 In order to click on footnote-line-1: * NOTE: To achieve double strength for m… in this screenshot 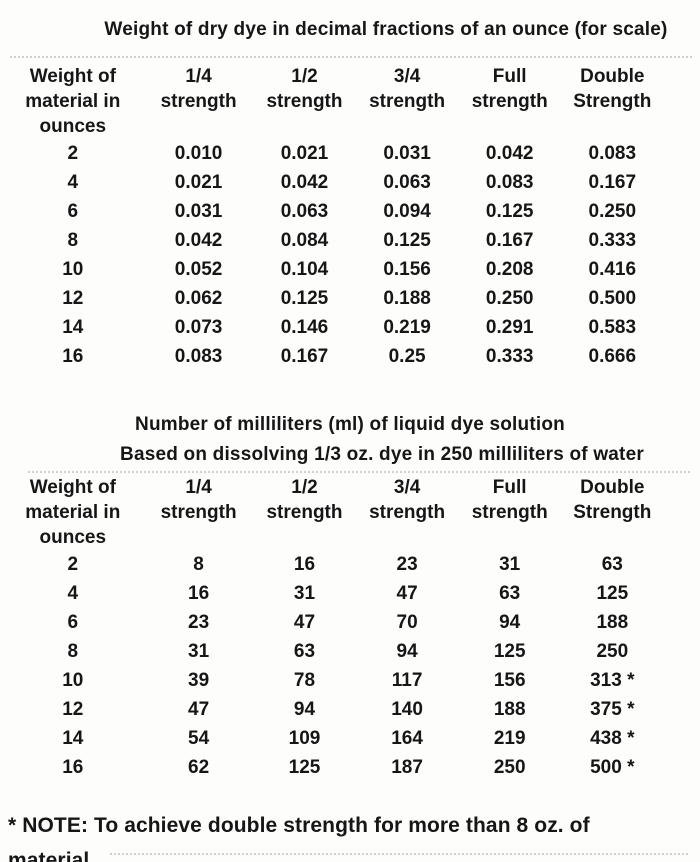, I will do `click(299, 838)`.